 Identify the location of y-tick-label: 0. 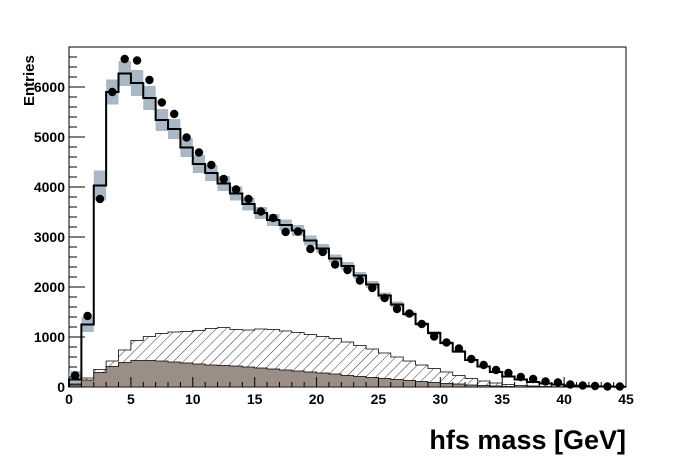
(61, 387).